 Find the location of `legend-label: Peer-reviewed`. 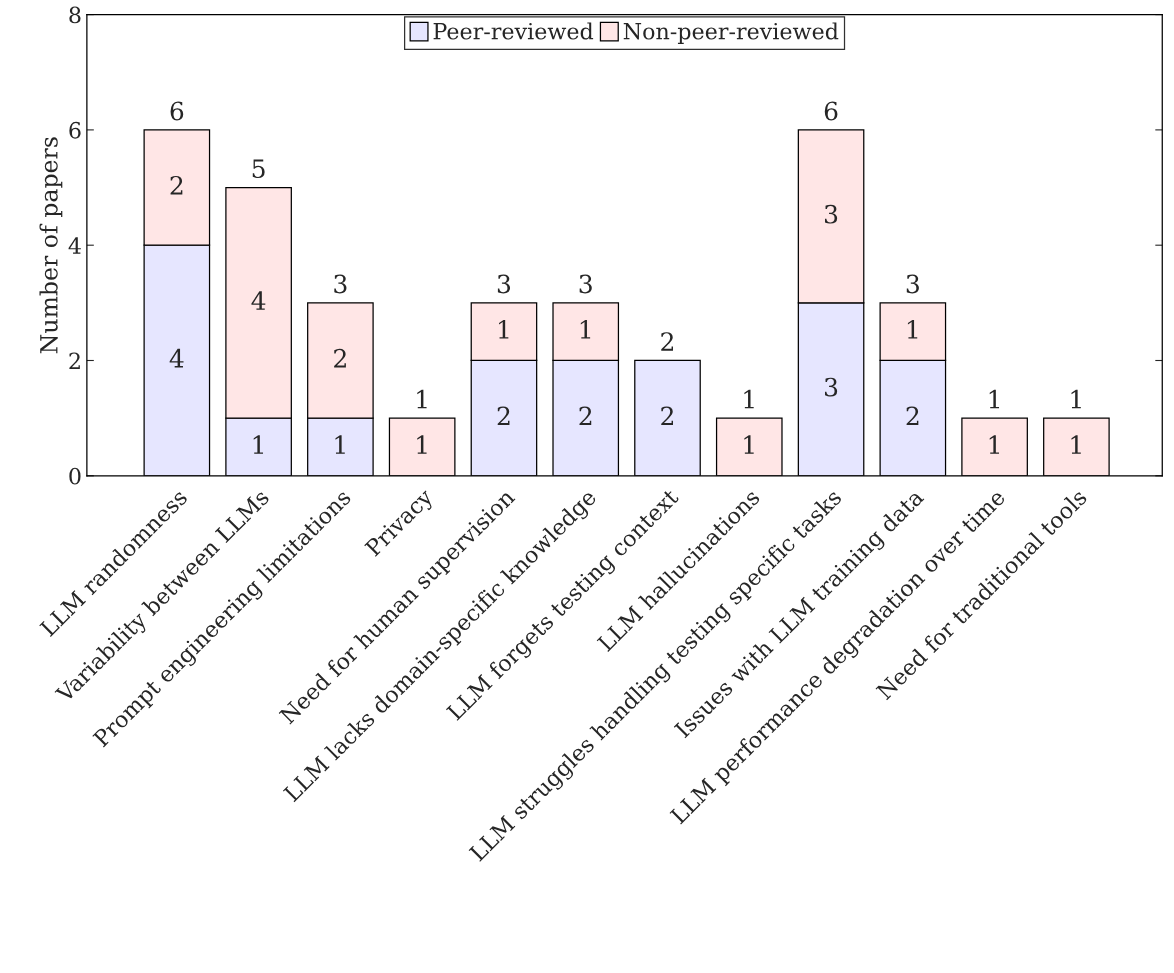

legend-label: Peer-reviewed is located at coordinates (513, 31).